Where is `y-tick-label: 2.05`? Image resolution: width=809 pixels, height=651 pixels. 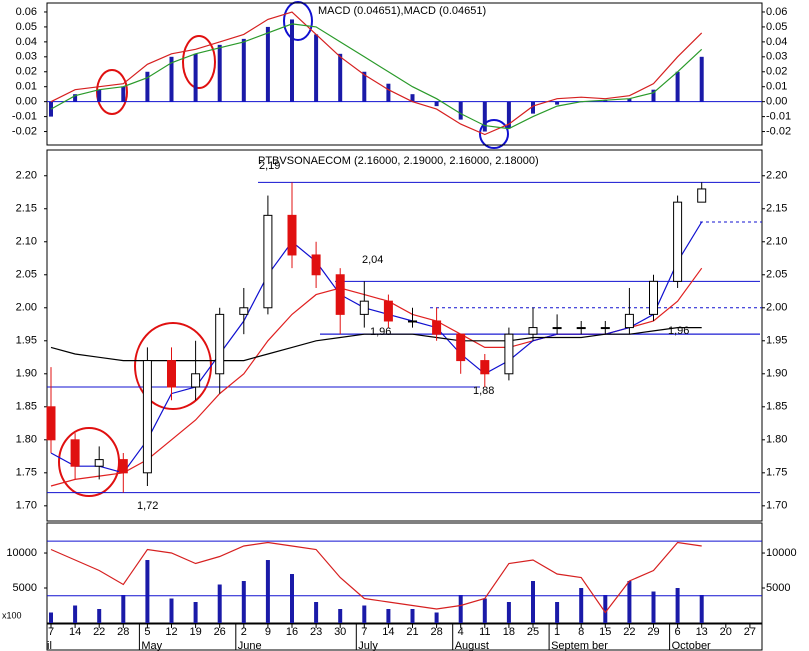 y-tick-label: 2.05 is located at coordinates (26, 275).